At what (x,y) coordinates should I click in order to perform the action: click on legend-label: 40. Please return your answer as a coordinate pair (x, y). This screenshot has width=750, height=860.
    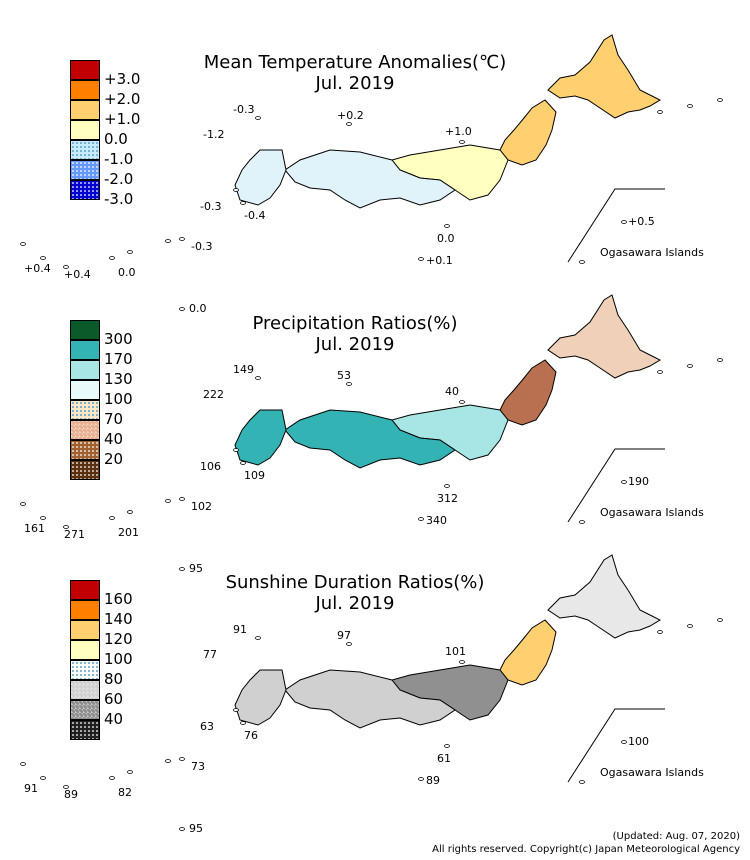
    Looking at the image, I should click on (114, 719).